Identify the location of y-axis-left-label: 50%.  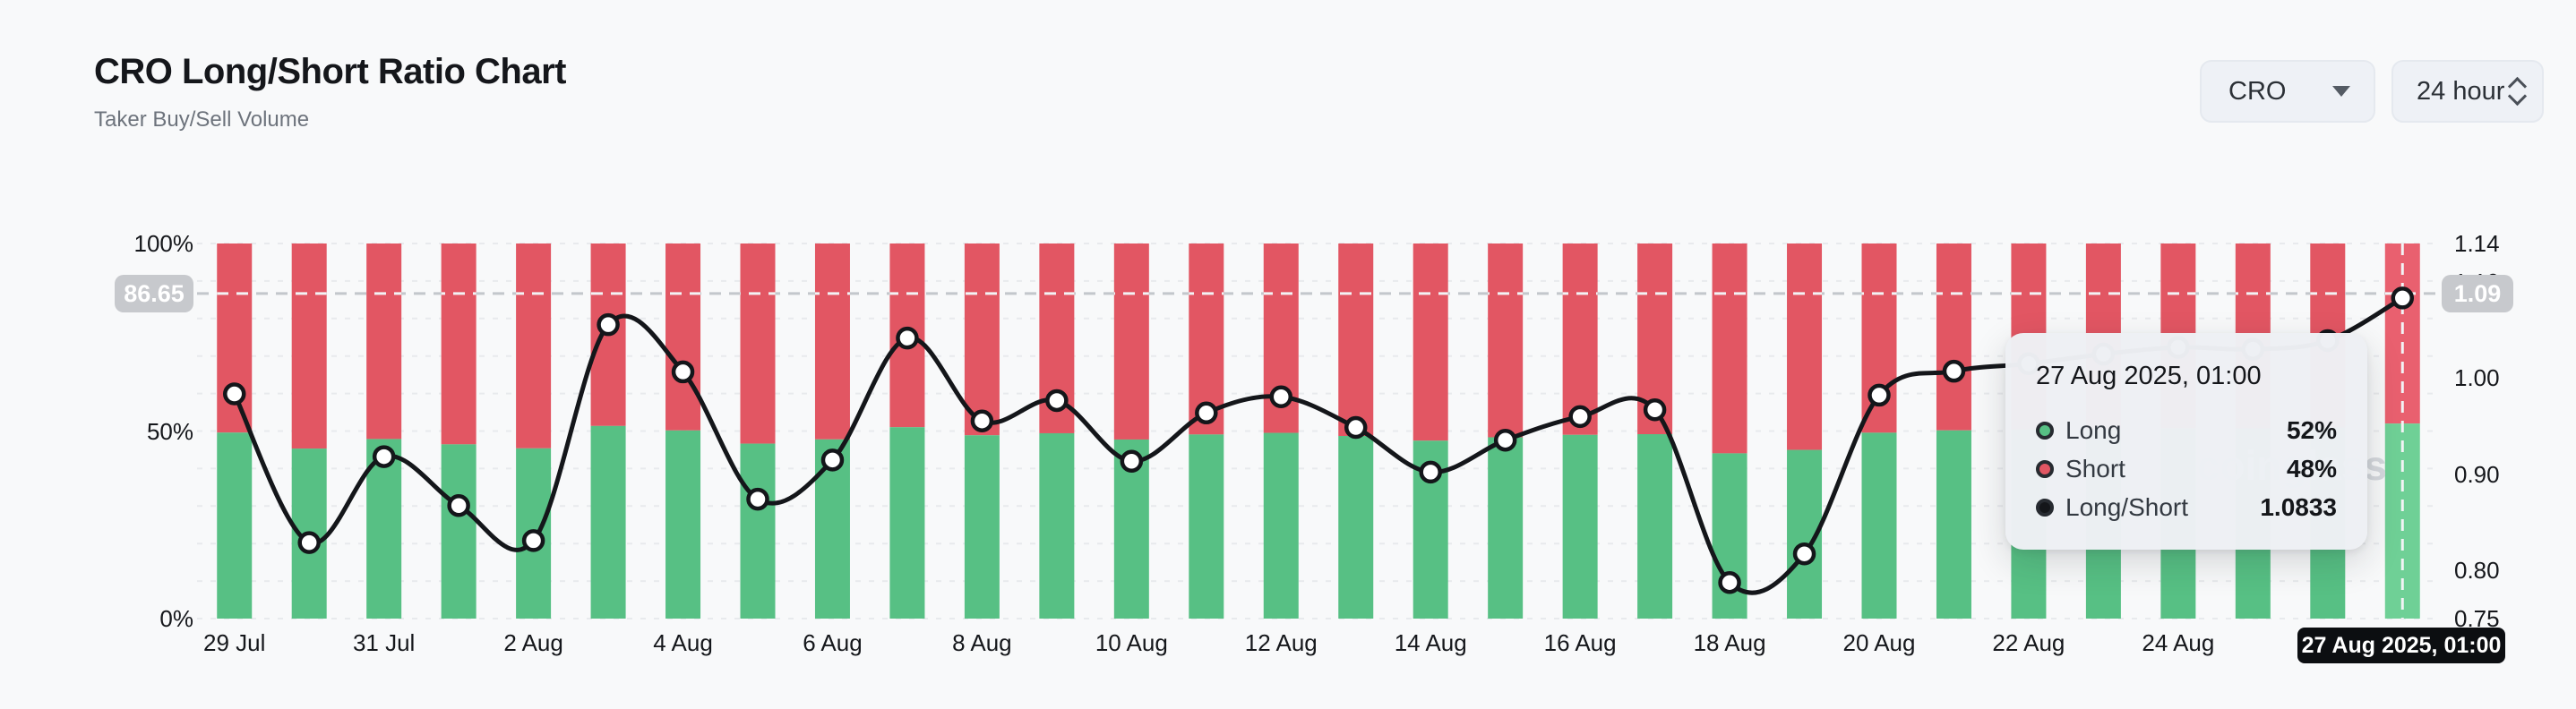
(169, 431).